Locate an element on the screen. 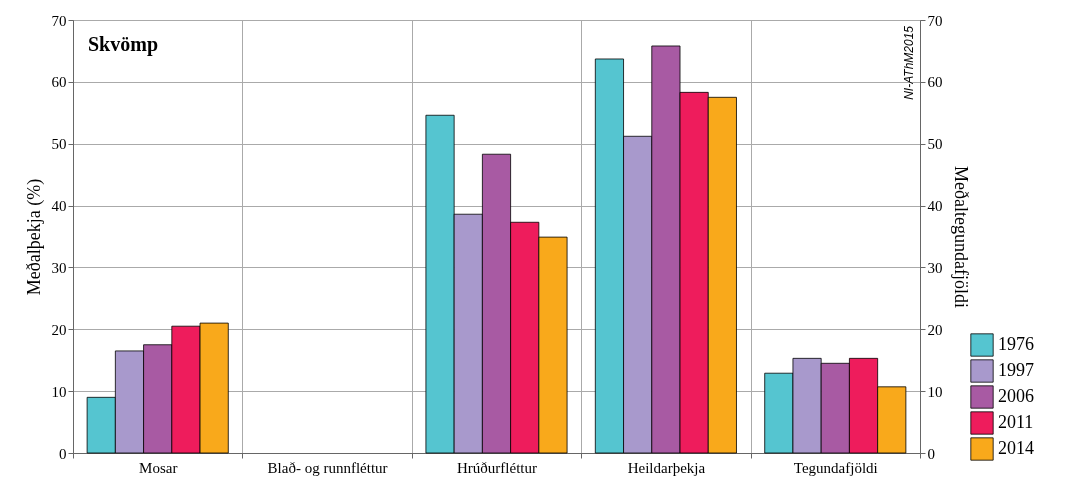 Image resolution: width=1082 pixels, height=480 pixels. y-tick-label: 60 is located at coordinates (59, 82).